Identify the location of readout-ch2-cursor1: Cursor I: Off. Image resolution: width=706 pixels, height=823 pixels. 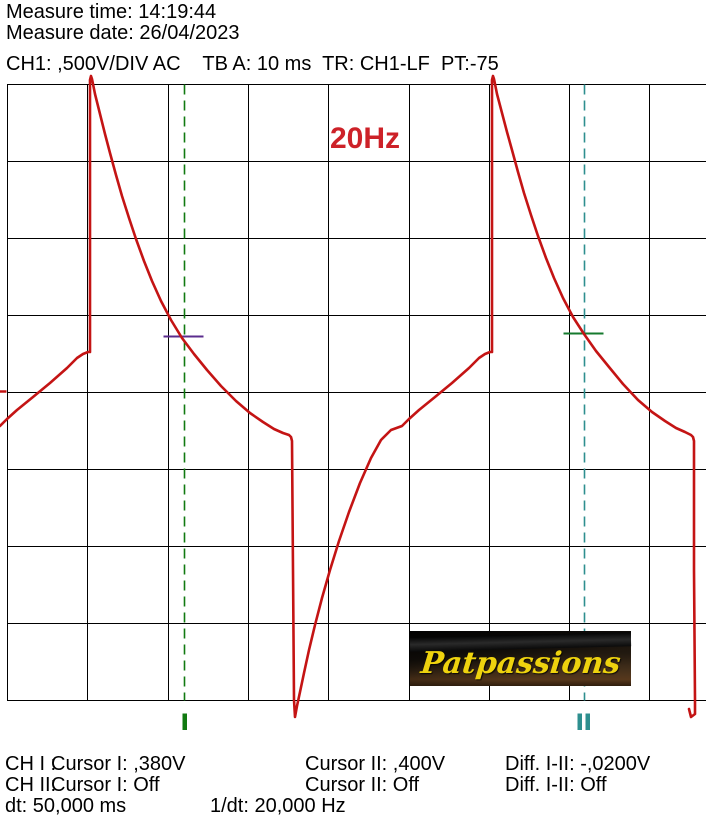
(105, 785).